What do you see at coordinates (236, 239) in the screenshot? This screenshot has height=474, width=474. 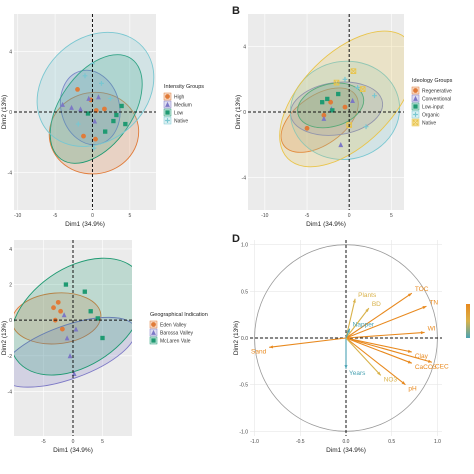 I see `panel-label-d: D` at bounding box center [236, 239].